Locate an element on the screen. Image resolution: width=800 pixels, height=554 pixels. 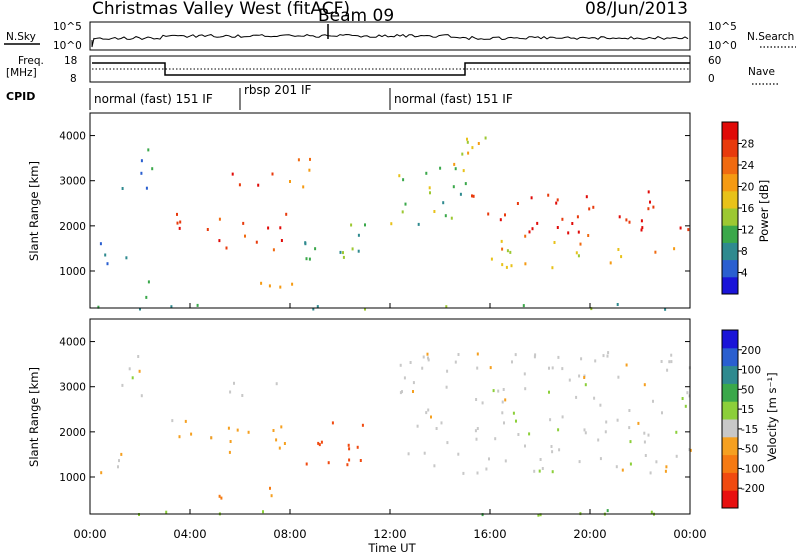
cpid-segment-2: rbsp 201 IF is located at coordinates (277, 90).